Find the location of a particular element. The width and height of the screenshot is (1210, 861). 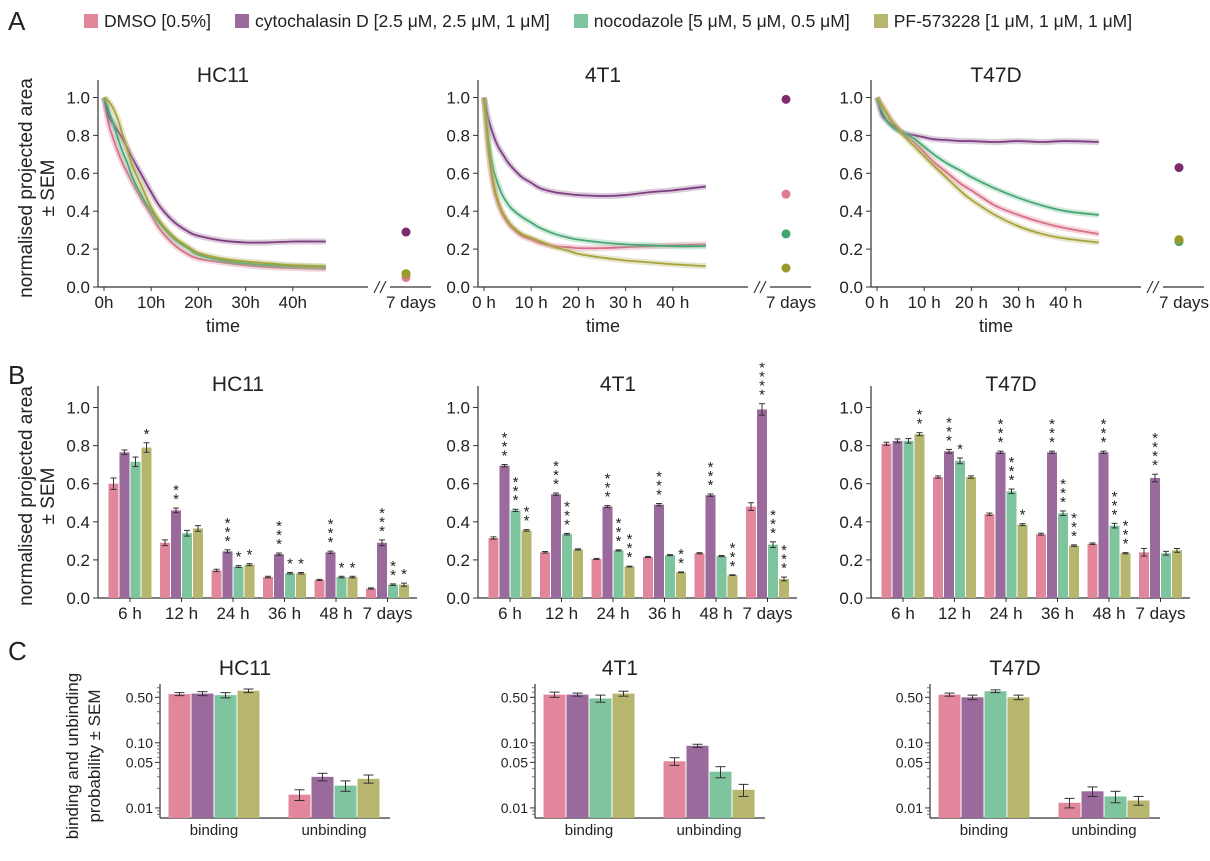

y-axis-label-line: probability ± SEM is located at coordinates (94, 755).